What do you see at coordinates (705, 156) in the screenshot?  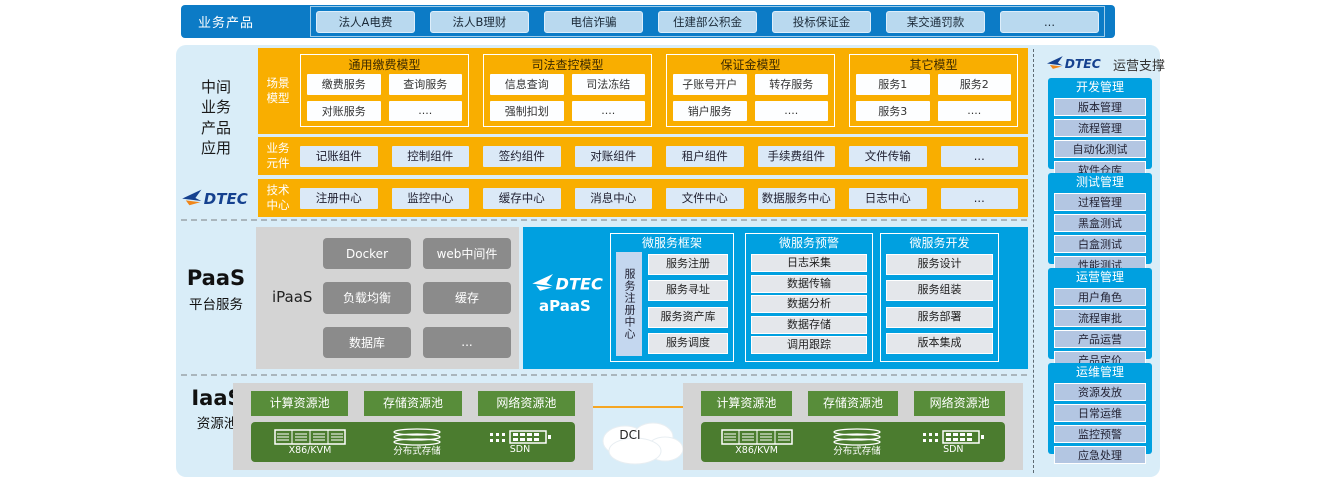 I see `component-button: 租户组件` at bounding box center [705, 156].